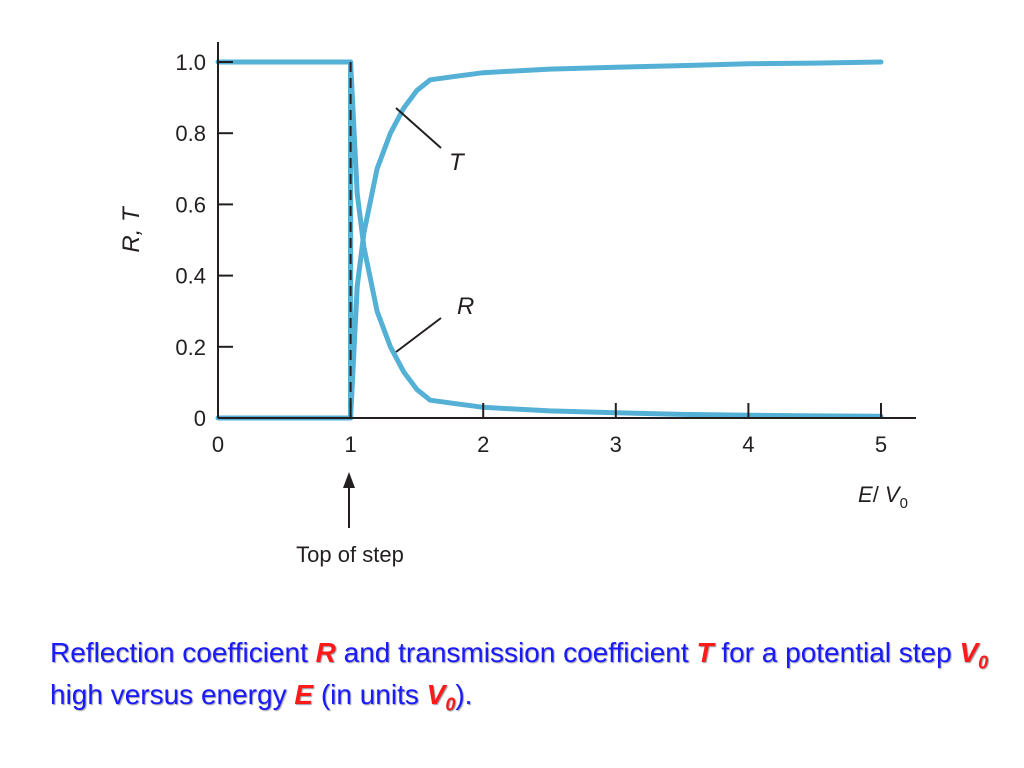 The height and width of the screenshot is (768, 1024). I want to click on caption-v0-second: V0, so click(441, 696).